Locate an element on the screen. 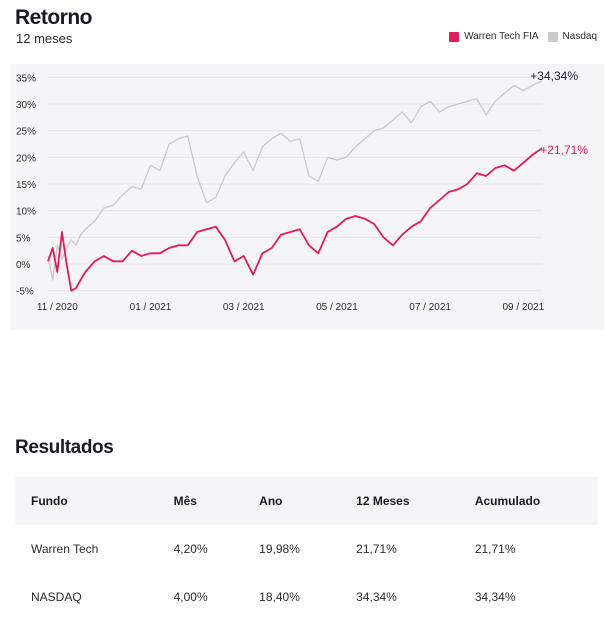  y-tick-label: 10% is located at coordinates (26, 212).